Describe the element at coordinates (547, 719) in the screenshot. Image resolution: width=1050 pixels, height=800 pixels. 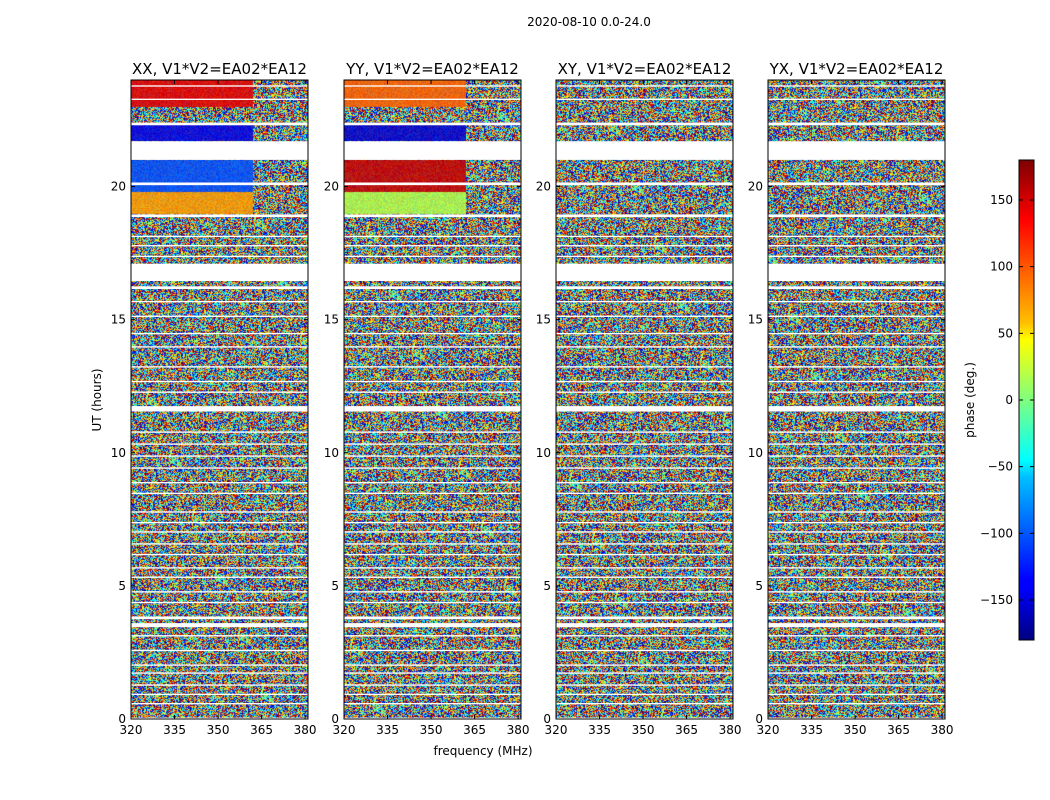
I see `y-tick-label: 0` at that location.